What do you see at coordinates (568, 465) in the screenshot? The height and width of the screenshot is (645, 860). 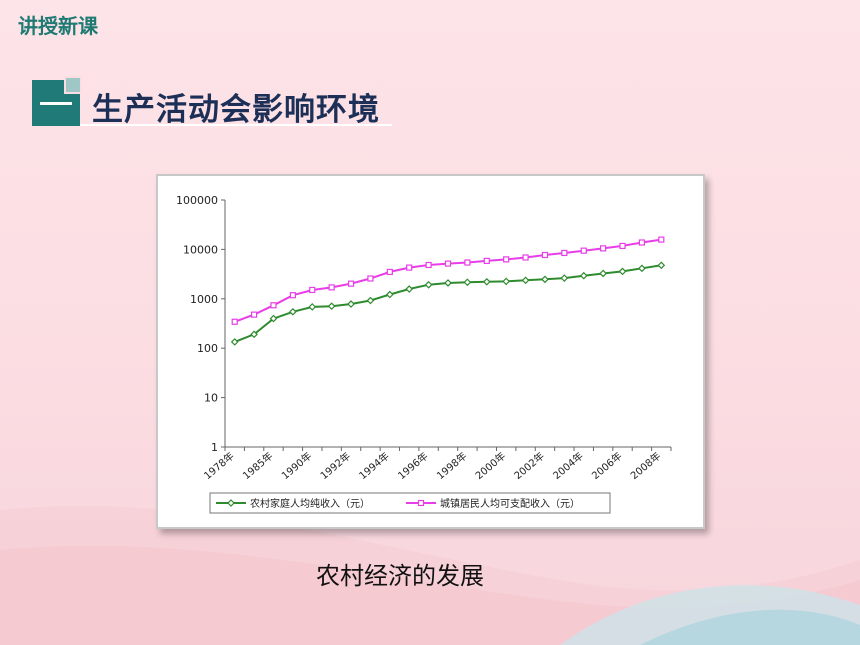 I see `x-tick-label: 2004年` at bounding box center [568, 465].